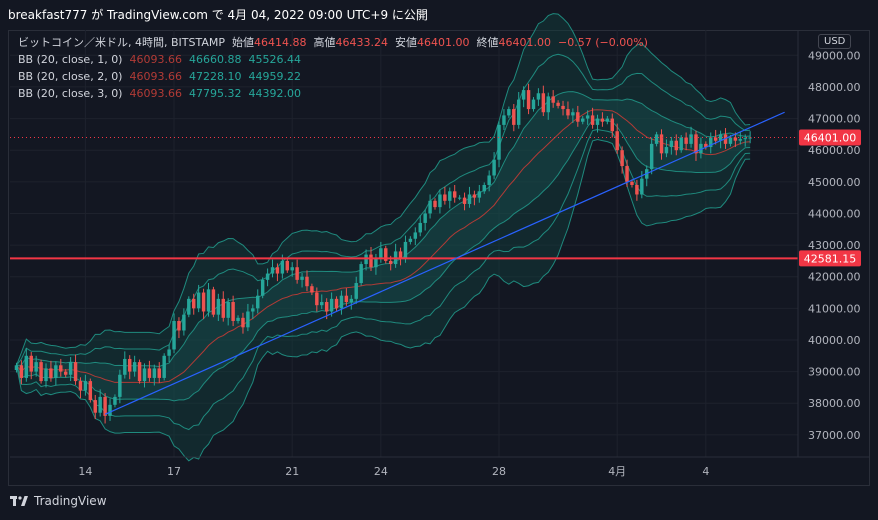 The height and width of the screenshot is (520, 878). What do you see at coordinates (834, 55) in the screenshot?
I see `y-tick-label: 49000.00` at bounding box center [834, 55].